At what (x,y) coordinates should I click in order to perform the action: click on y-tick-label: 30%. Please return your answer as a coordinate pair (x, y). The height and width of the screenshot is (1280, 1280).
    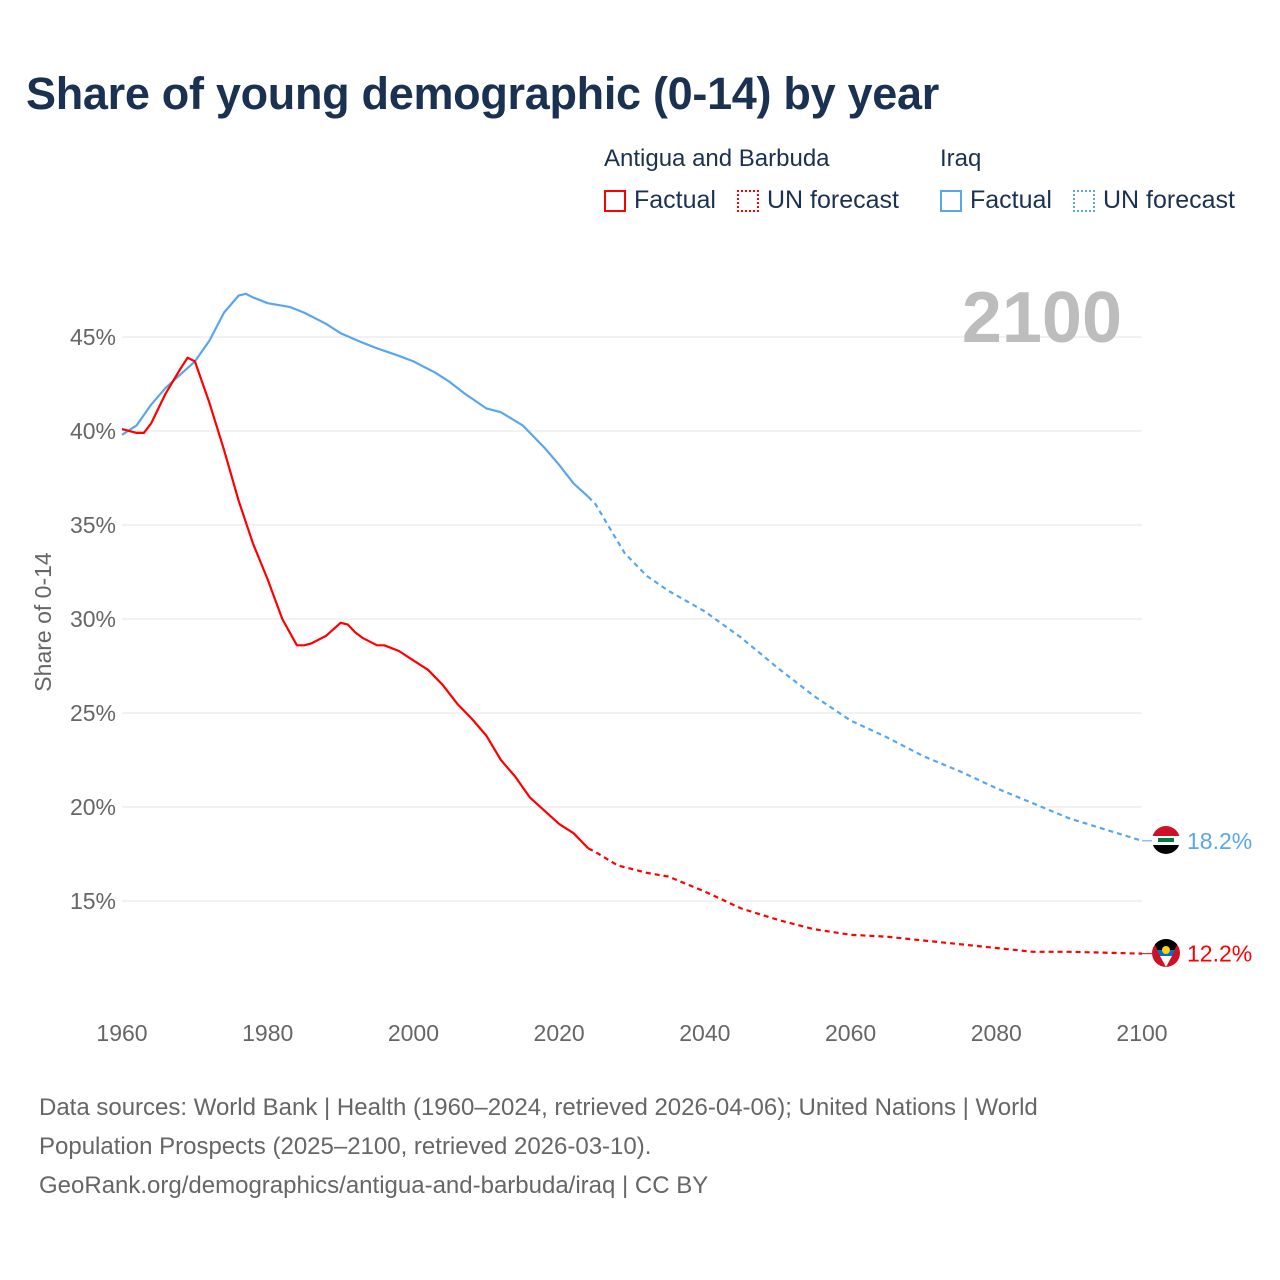
    Looking at the image, I should click on (93, 619).